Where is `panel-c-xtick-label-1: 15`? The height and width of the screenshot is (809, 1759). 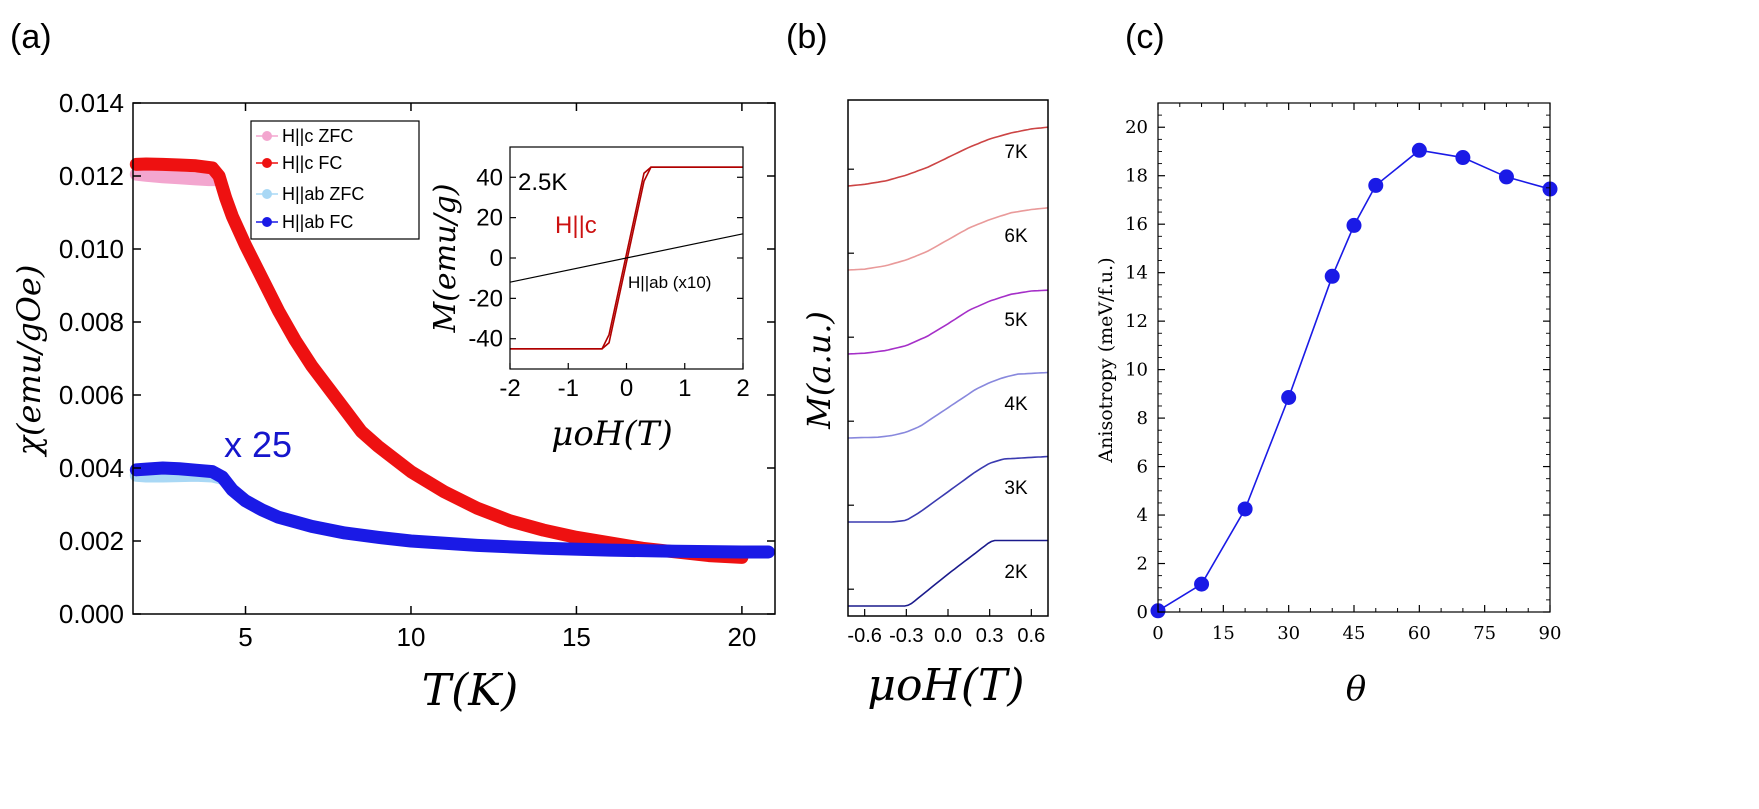
panel-c-xtick-label-1: 15 is located at coordinates (1223, 633).